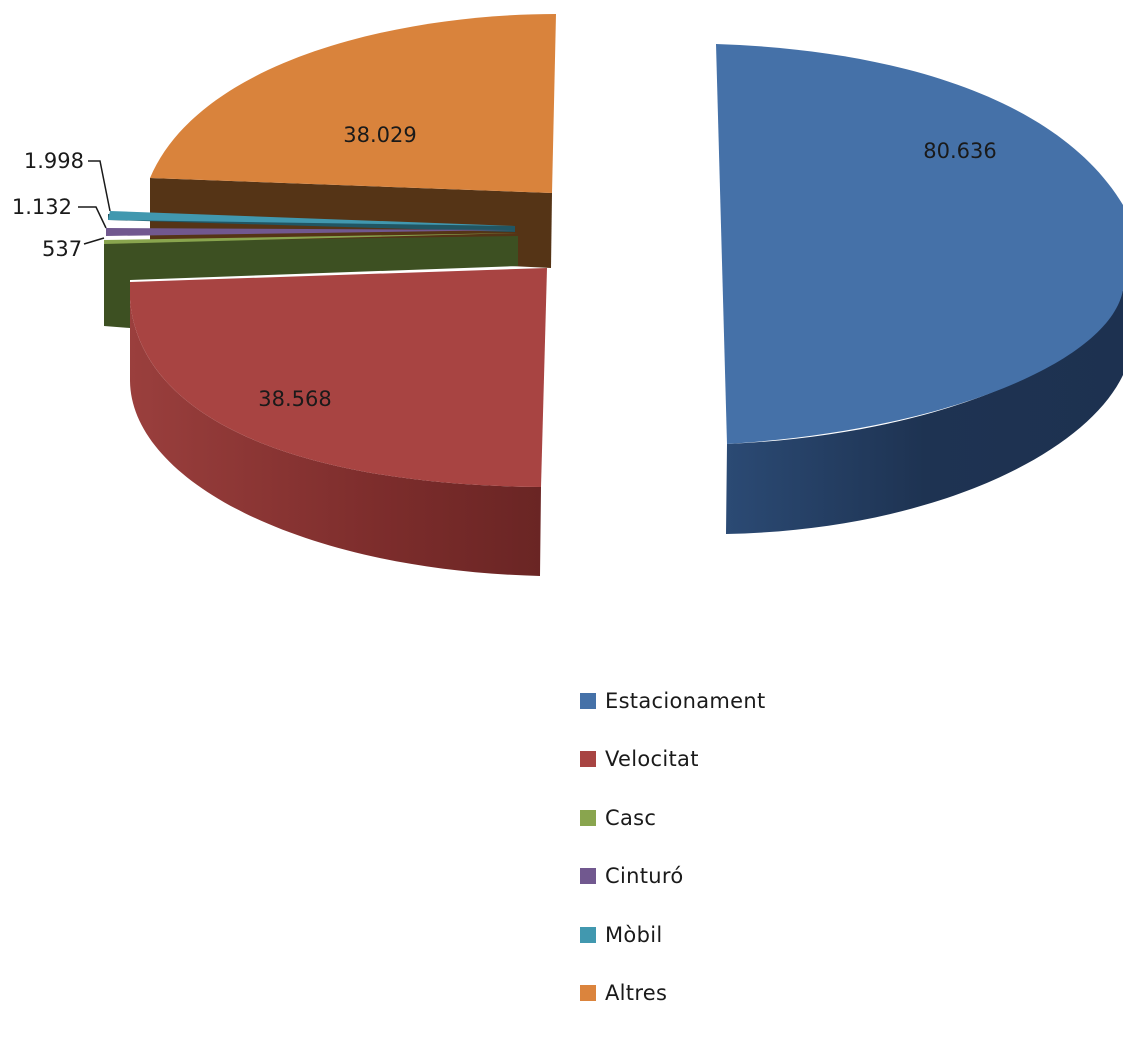 This screenshot has height=1037, width=1123. What do you see at coordinates (311, 238) in the screenshot?
I see `pie-slice-casc` at bounding box center [311, 238].